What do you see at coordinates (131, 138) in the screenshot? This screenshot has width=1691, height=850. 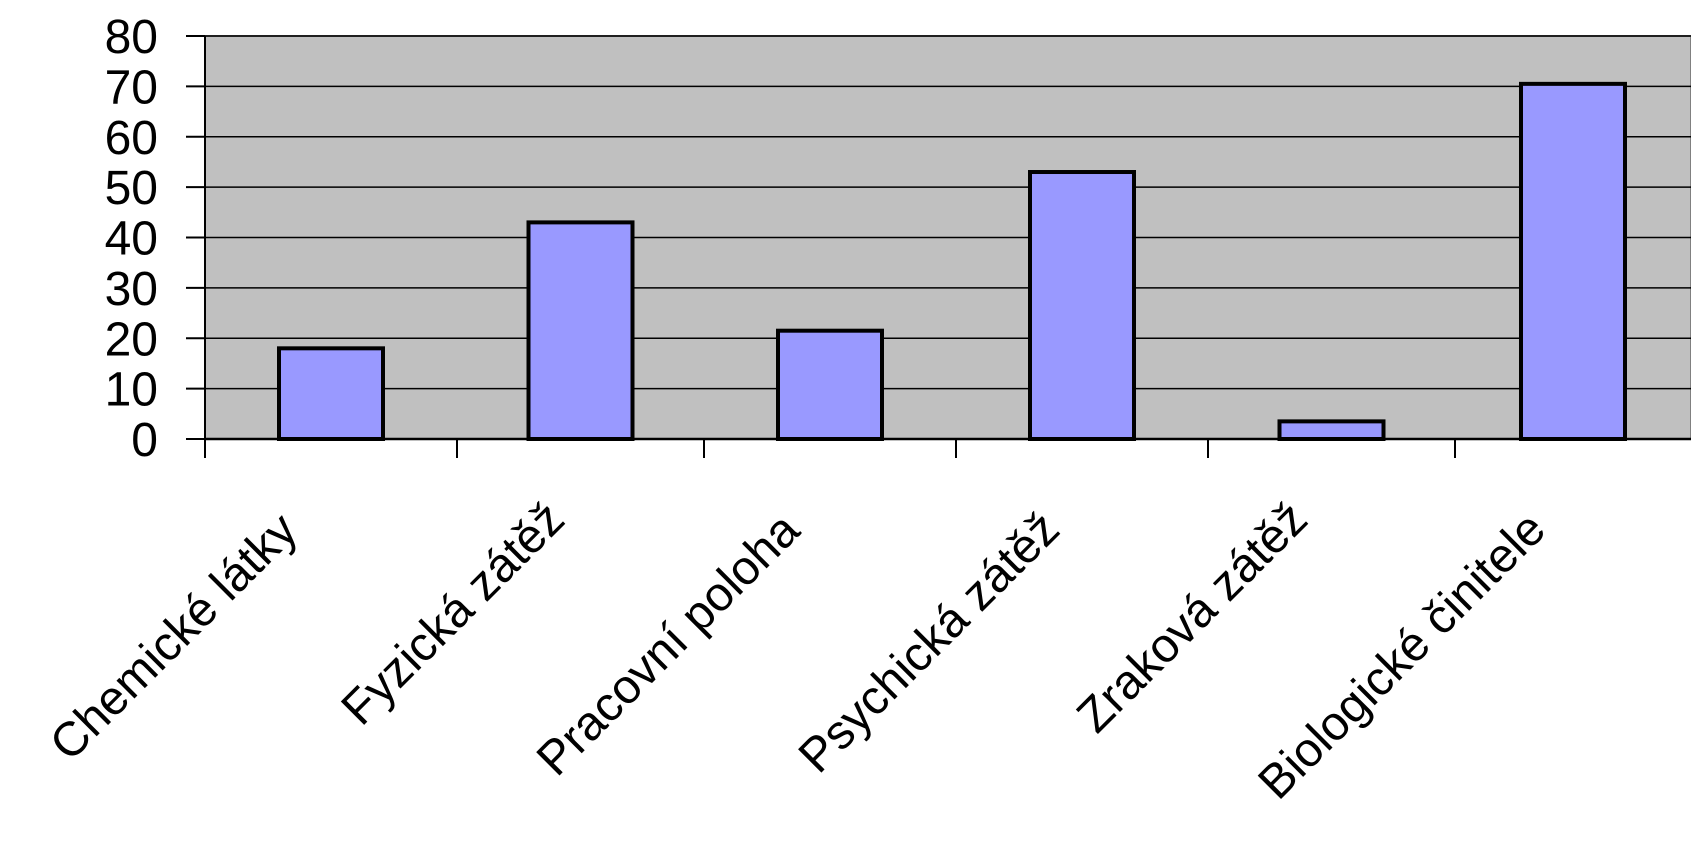 I see `y-tick-label: 60` at bounding box center [131, 138].